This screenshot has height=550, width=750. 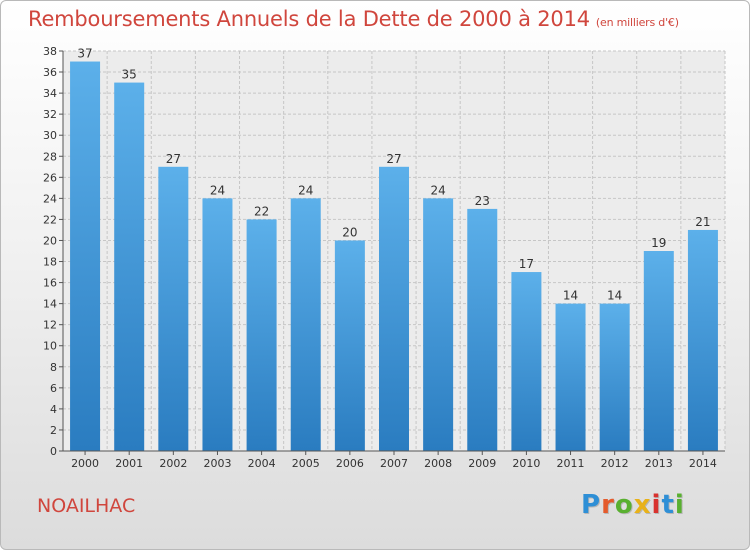 What do you see at coordinates (84, 54) in the screenshot?
I see `data-label: 37` at bounding box center [84, 54].